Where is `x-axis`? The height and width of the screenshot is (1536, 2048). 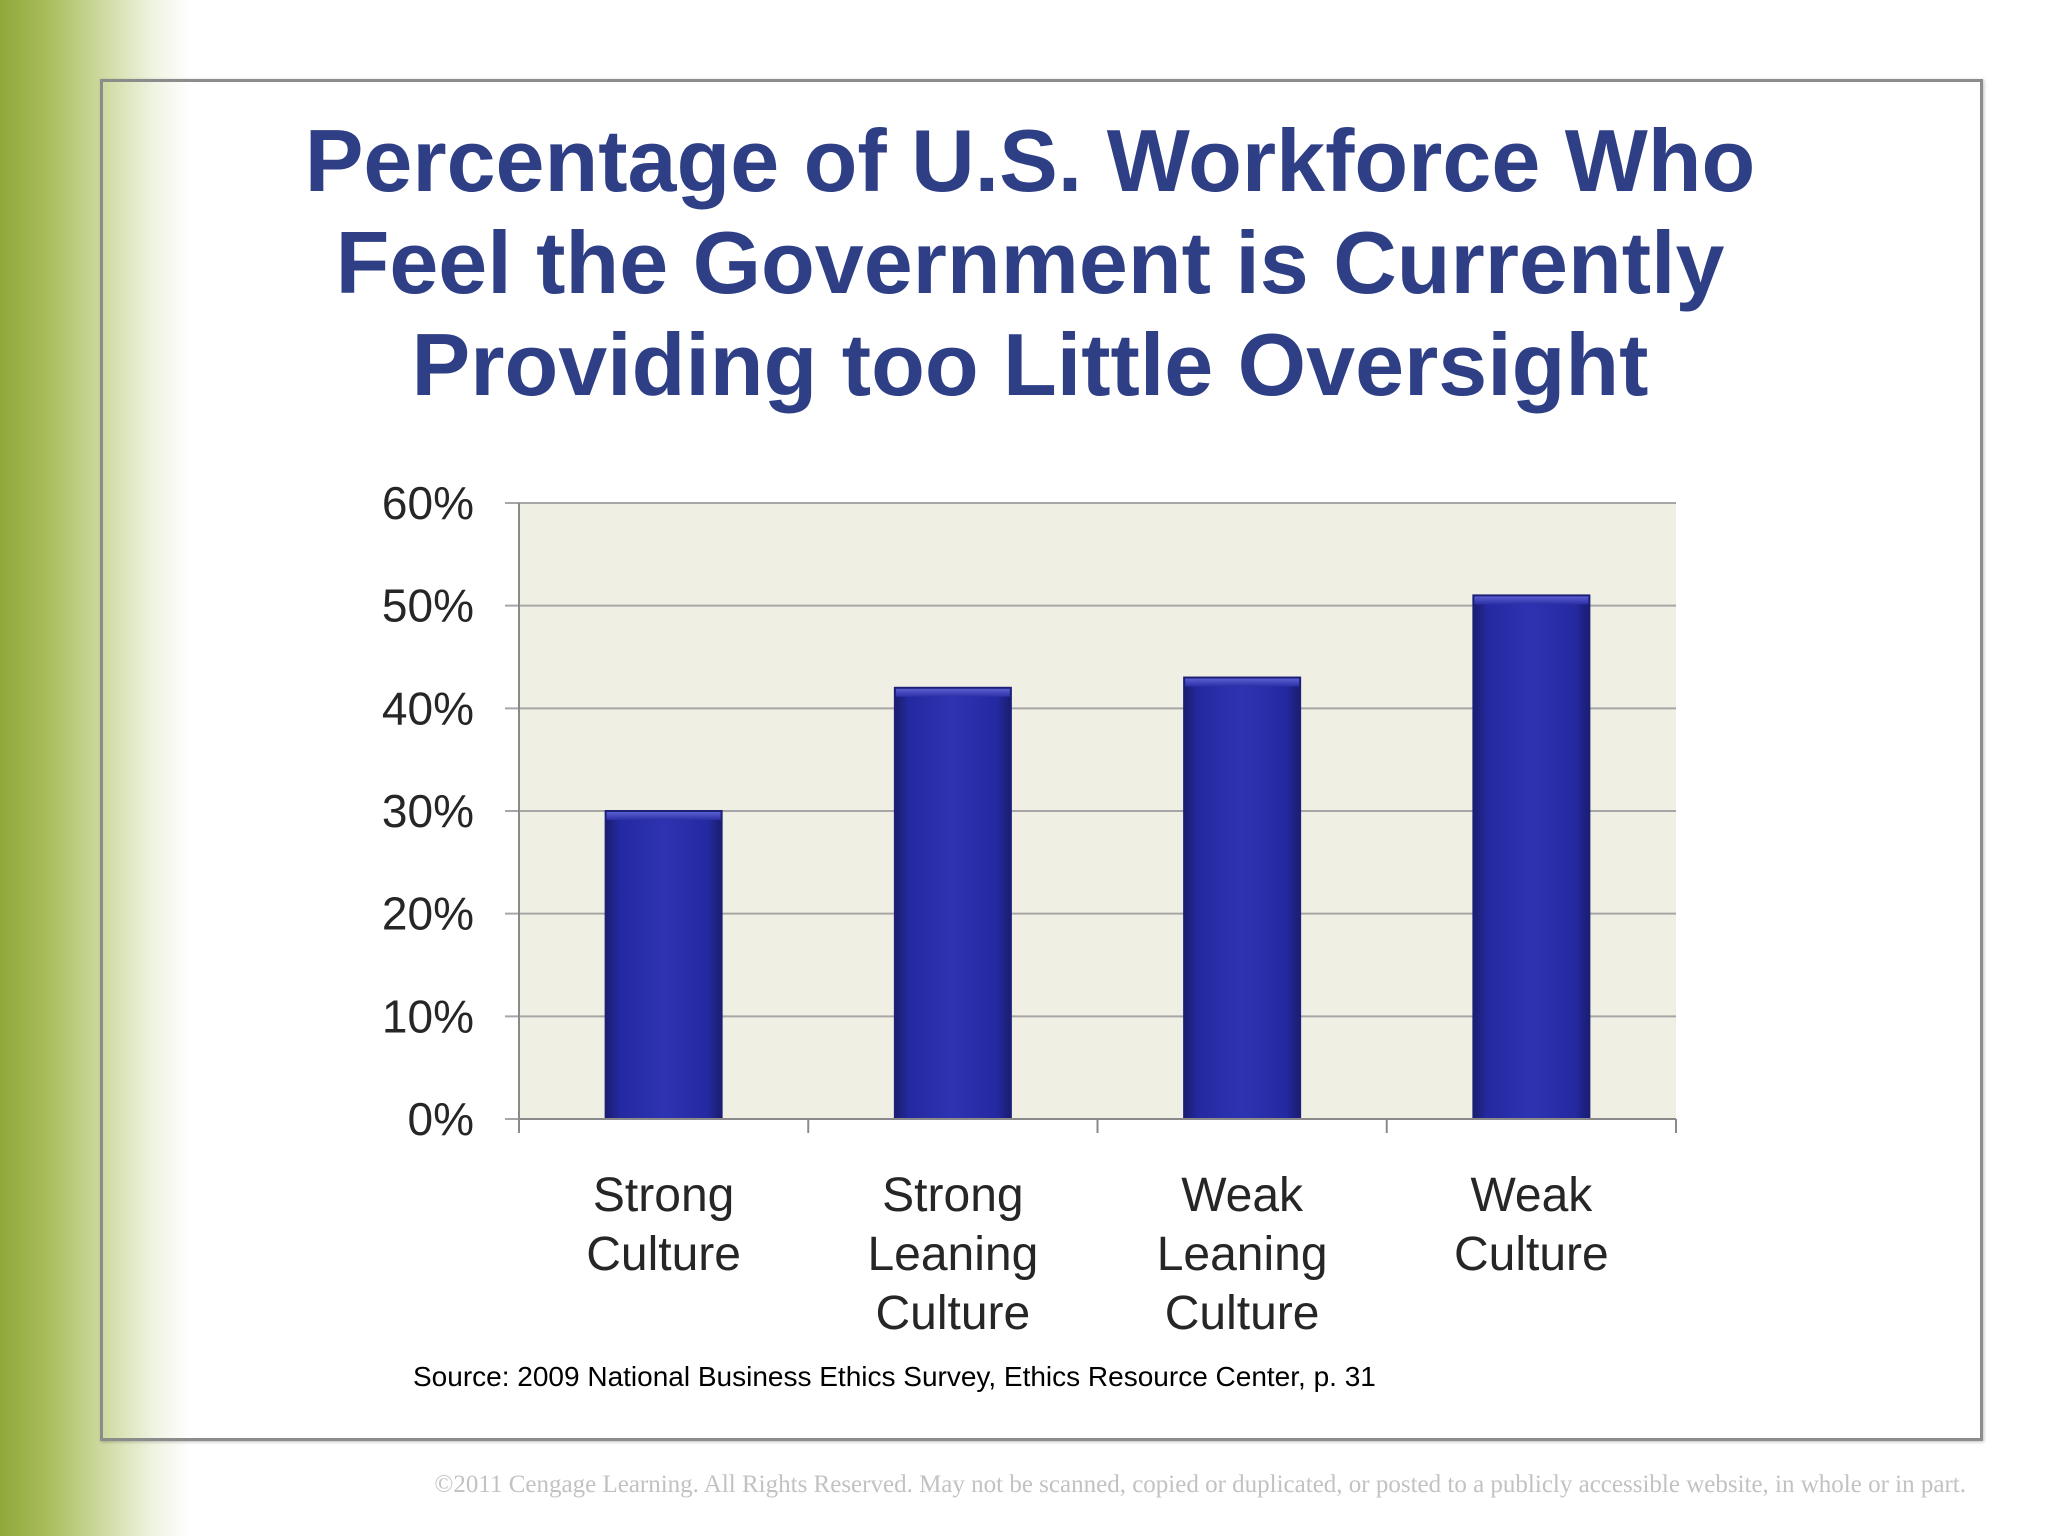 x-axis is located at coordinates (1097, 1125).